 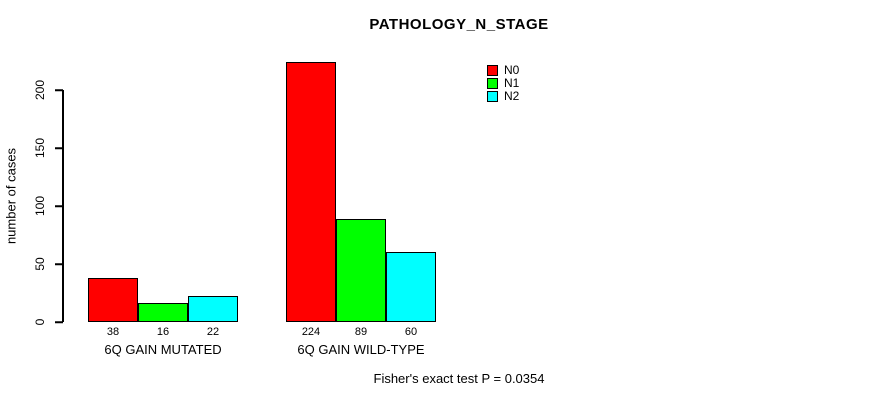 What do you see at coordinates (163, 312) in the screenshot?
I see `bar-n1-group1` at bounding box center [163, 312].